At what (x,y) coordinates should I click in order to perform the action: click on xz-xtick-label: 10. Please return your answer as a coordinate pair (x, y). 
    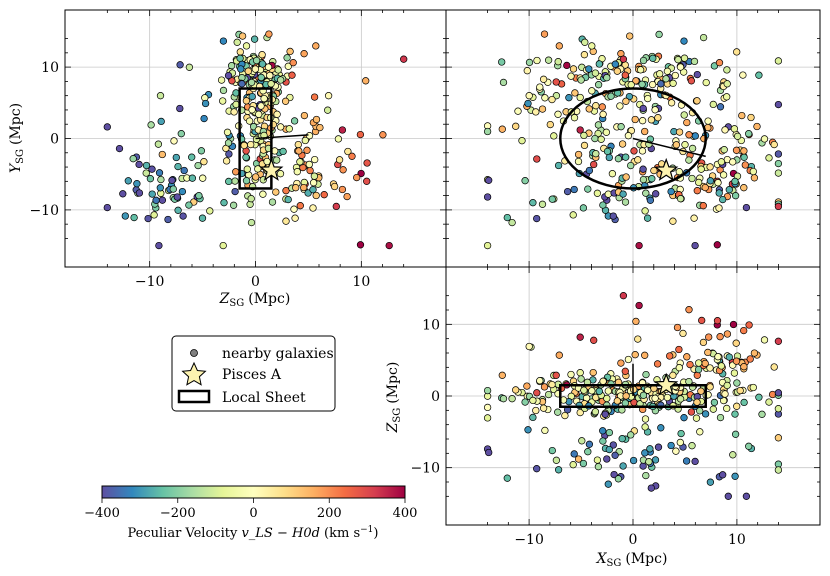
    Looking at the image, I should click on (737, 540).